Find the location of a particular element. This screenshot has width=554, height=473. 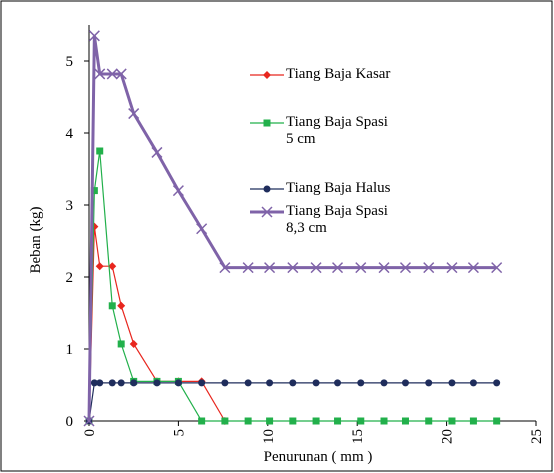

legend-entry: Tiang Baja Halus is located at coordinates (323, 188).